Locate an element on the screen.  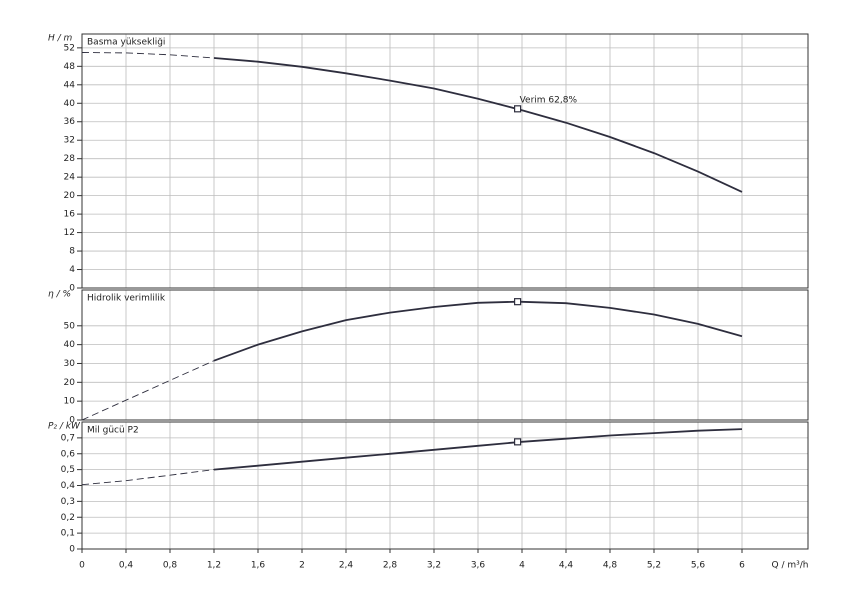
x-tick-label: 1,6 is located at coordinates (258, 566).